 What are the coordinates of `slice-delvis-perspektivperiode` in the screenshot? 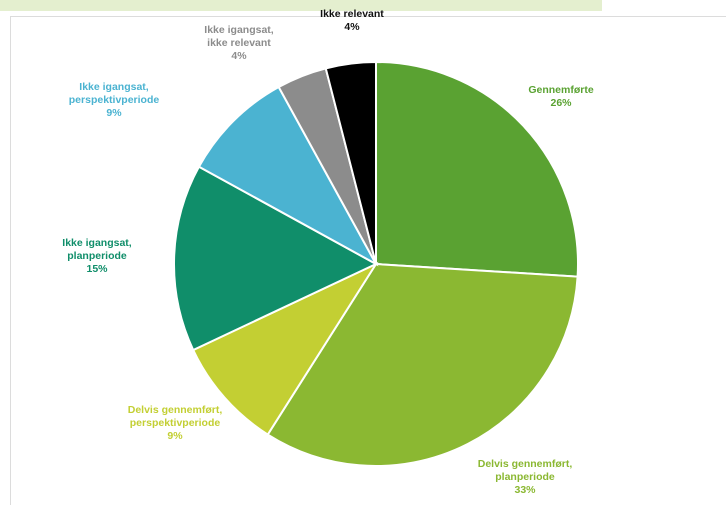 It's located at (285, 348).